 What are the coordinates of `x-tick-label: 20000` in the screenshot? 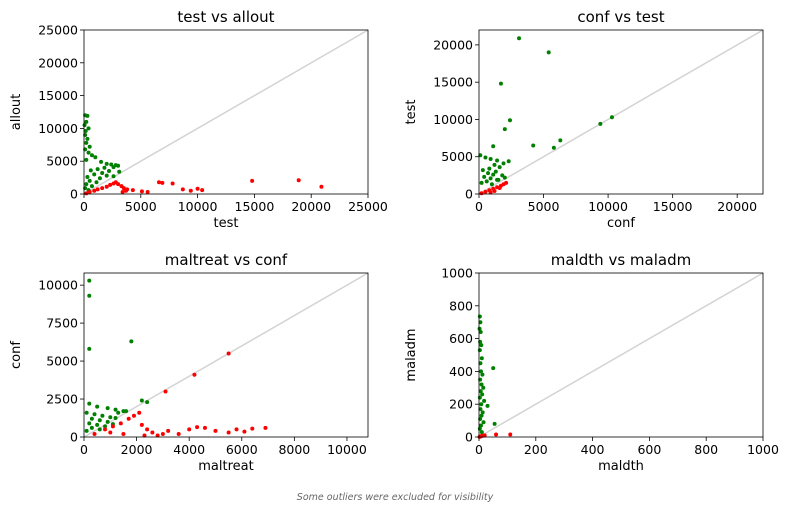 It's located at (311, 206).